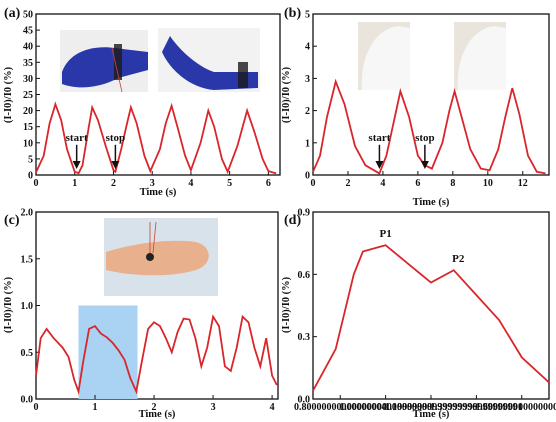 This screenshot has width=556, height=422. Describe the element at coordinates (516, 407) in the screenshot. I see `x-tick-label: 1.60000000000000009` at that location.